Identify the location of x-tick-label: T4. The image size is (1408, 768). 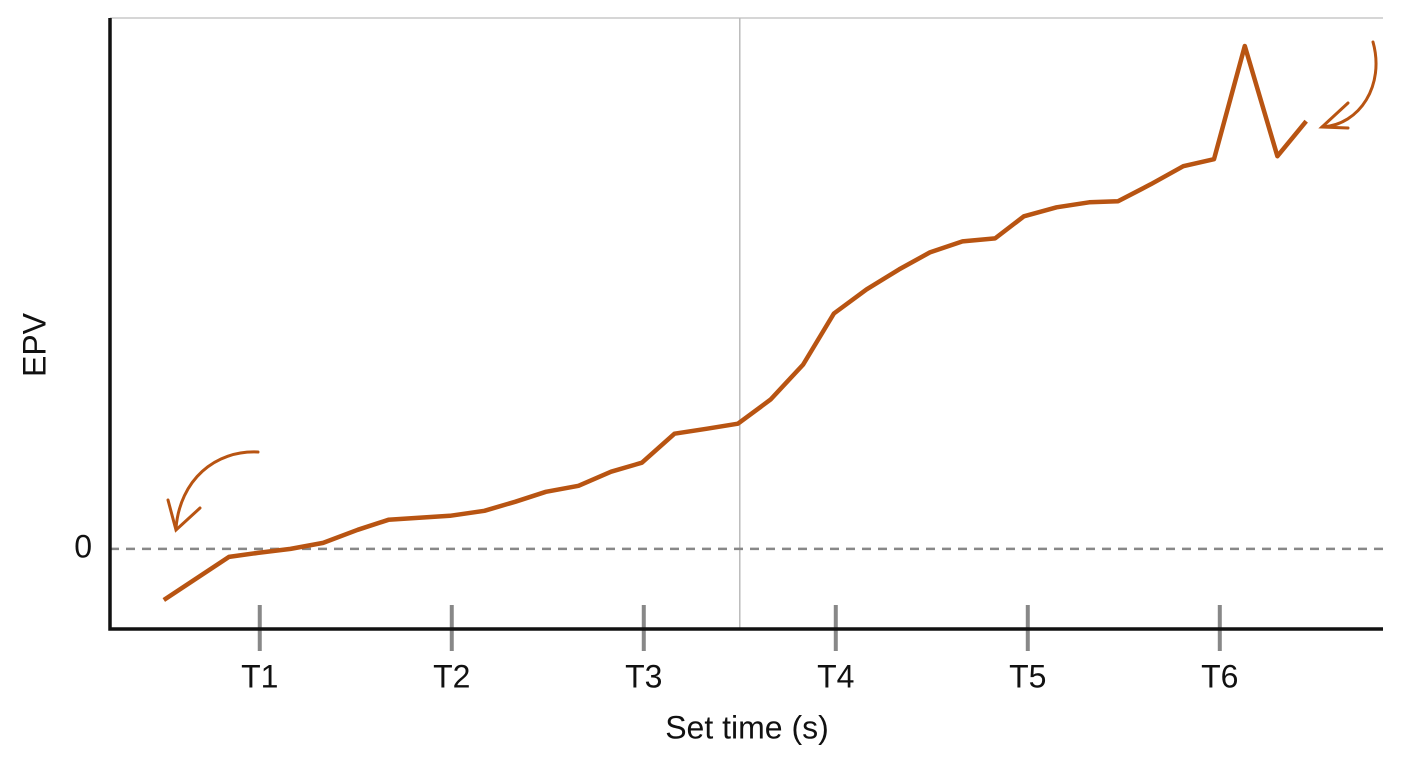
(835, 676).